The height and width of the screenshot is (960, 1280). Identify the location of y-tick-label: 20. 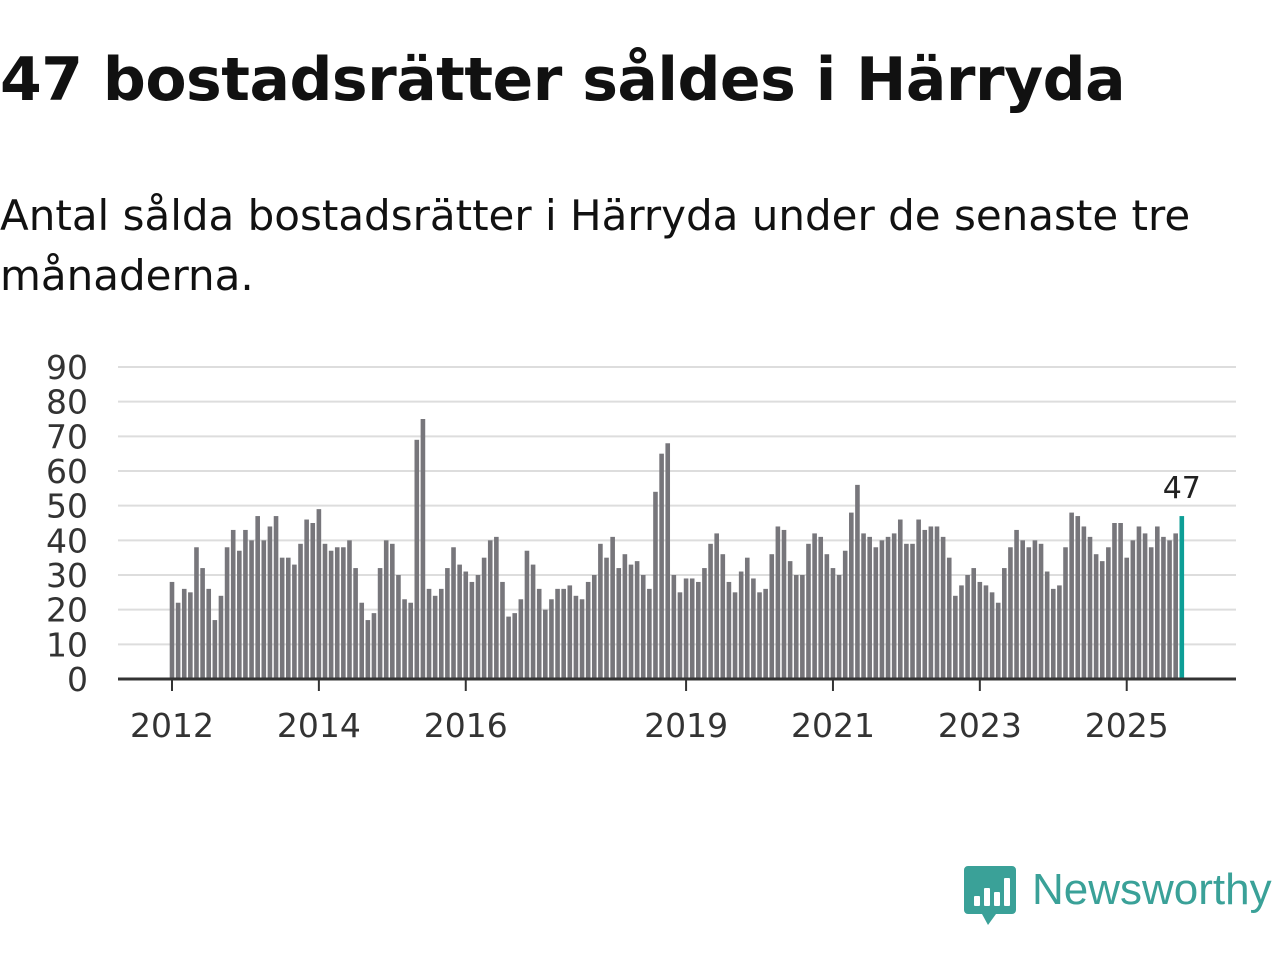
(67, 610).